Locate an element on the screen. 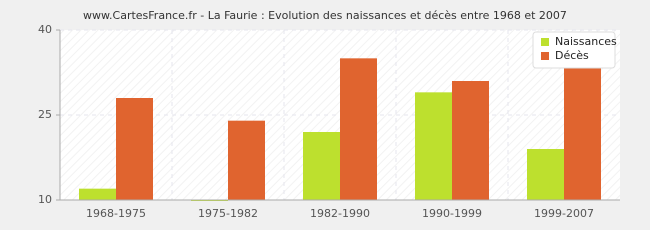 The height and width of the screenshot is (240, 650). legend-label: Naissances is located at coordinates (586, 41).